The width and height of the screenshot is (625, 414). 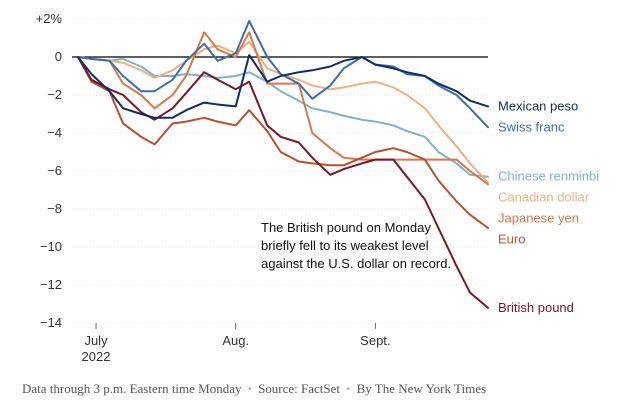 I want to click on series-label-canadian-dollar: Canadian dollar, so click(x=544, y=197).